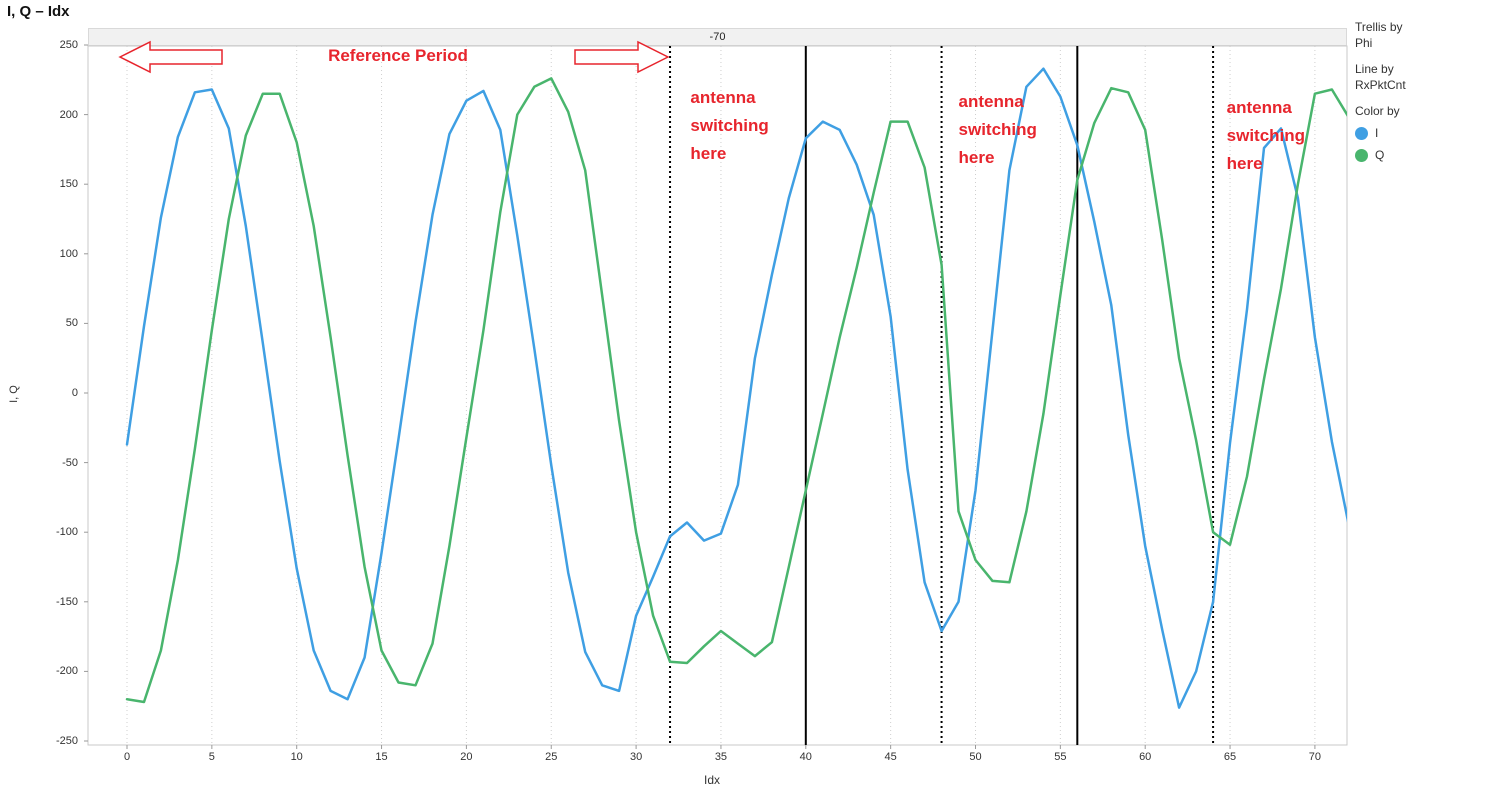 The height and width of the screenshot is (789, 1501). What do you see at coordinates (805, 757) in the screenshot?
I see `x-tick-label: 40` at bounding box center [805, 757].